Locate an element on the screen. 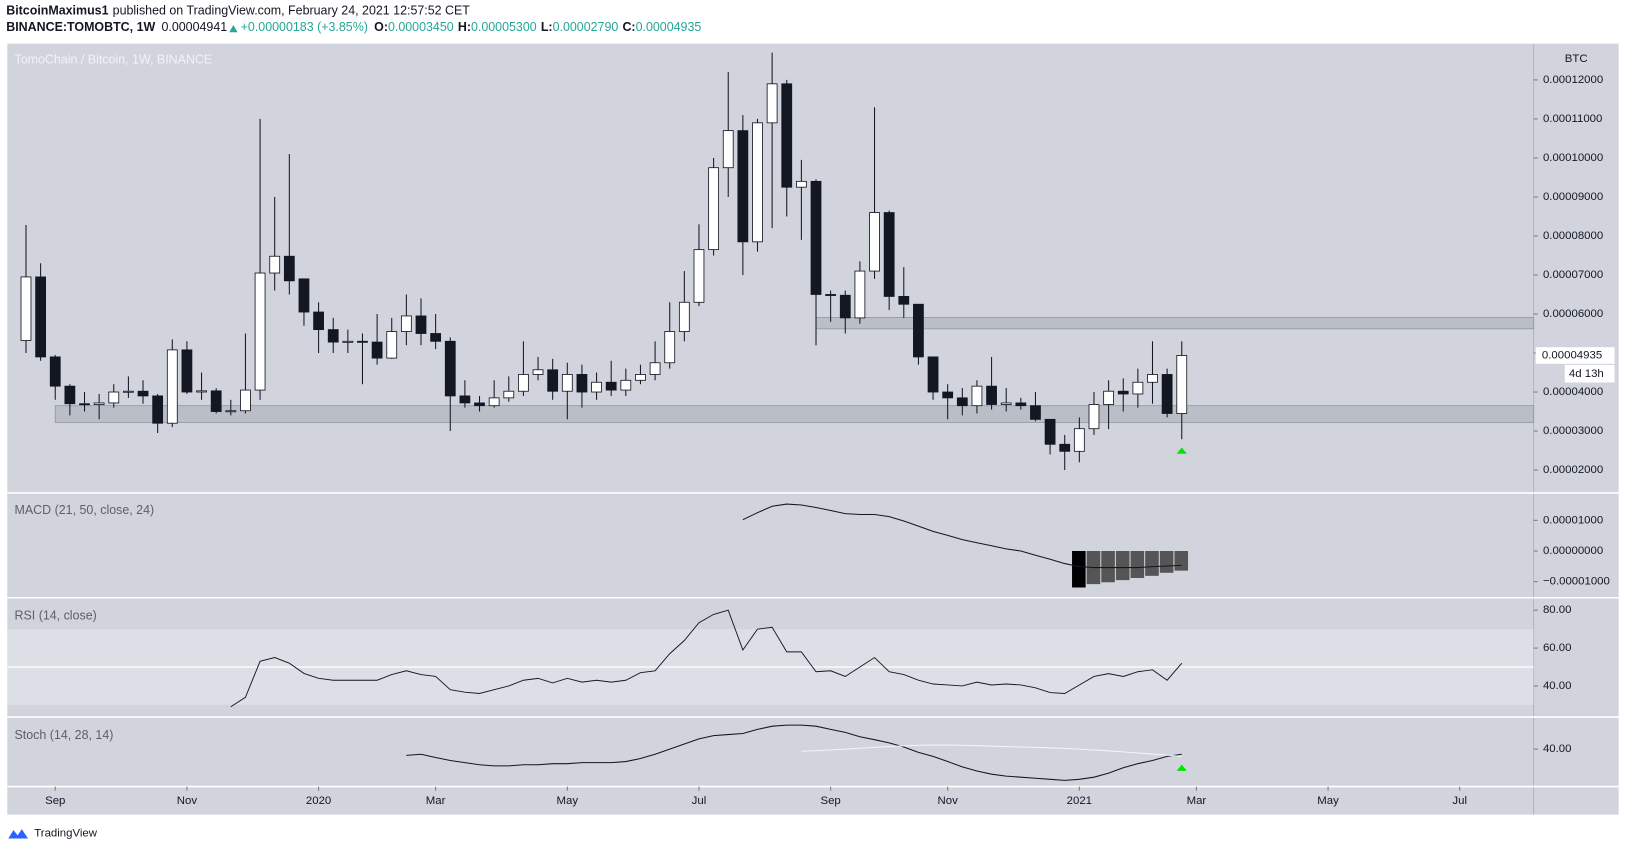  x-tick-label: 2021 is located at coordinates (1079, 801).